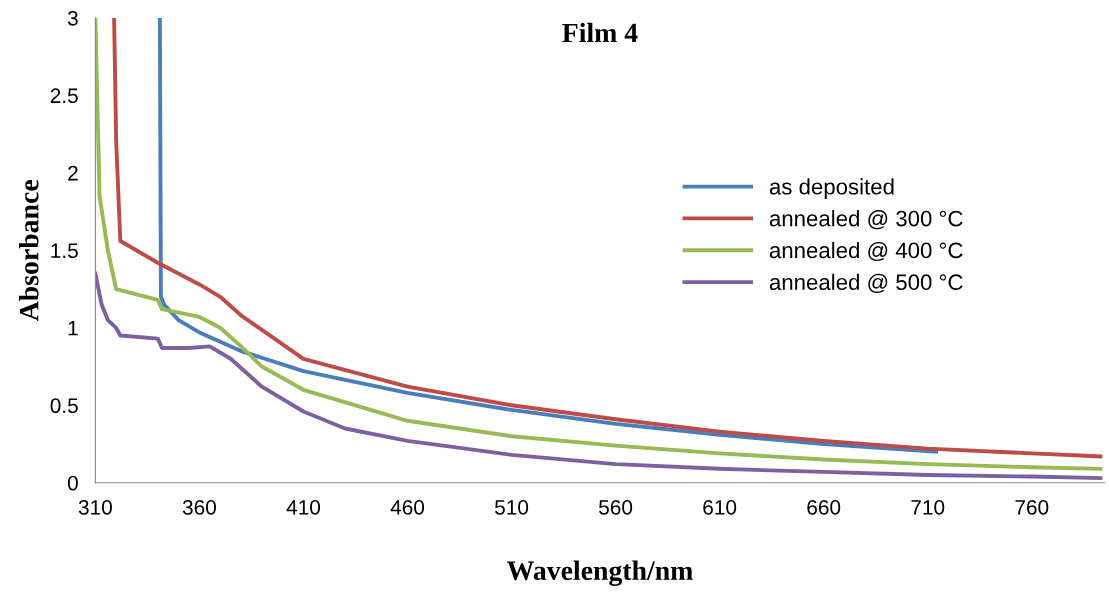 Image resolution: width=1109 pixels, height=596 pixels. I want to click on y-tick-label: 1.5, so click(64, 251).